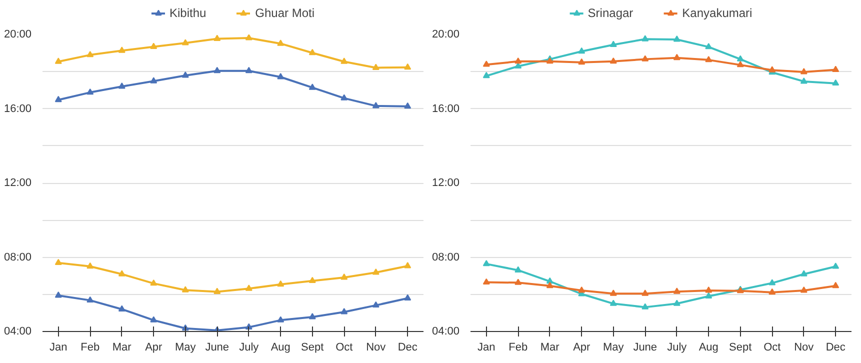 This screenshot has height=363, width=861. I want to click on legend-label: Srinagar, so click(611, 13).